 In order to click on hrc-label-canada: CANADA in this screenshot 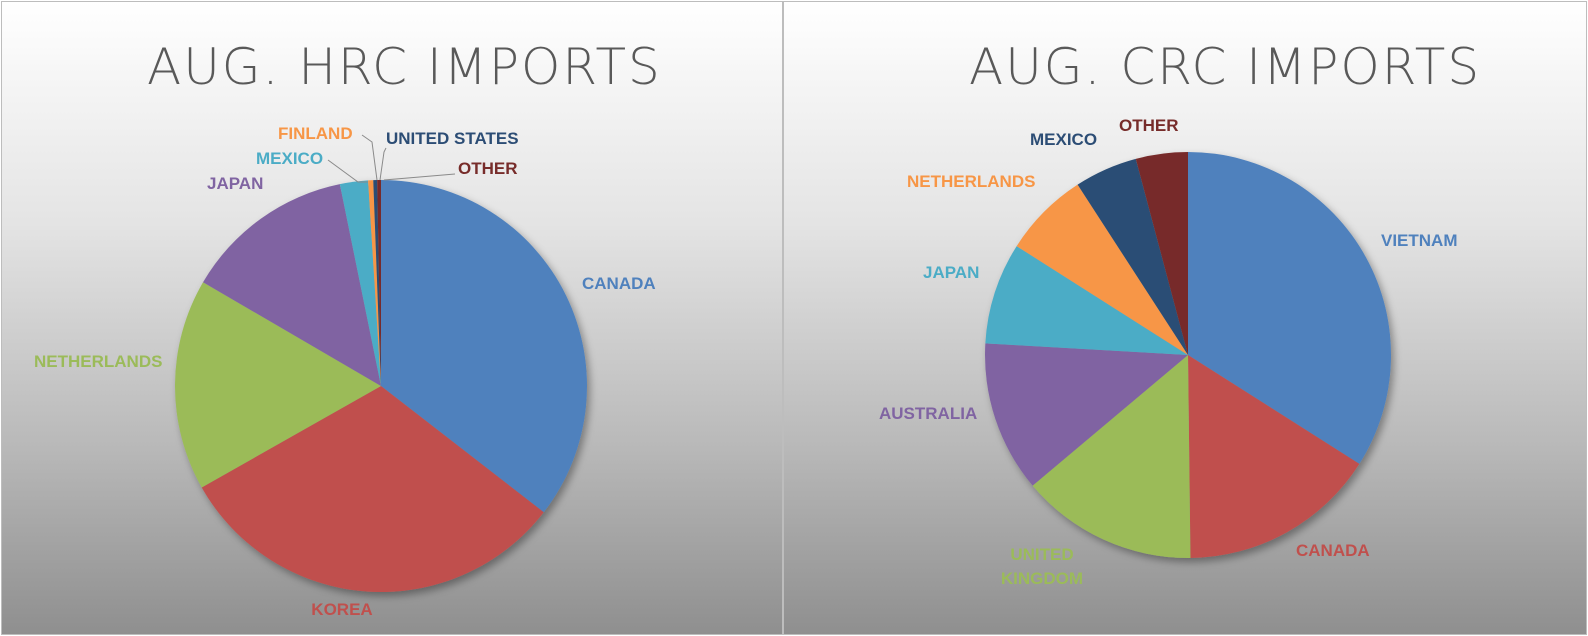, I will do `click(619, 283)`.